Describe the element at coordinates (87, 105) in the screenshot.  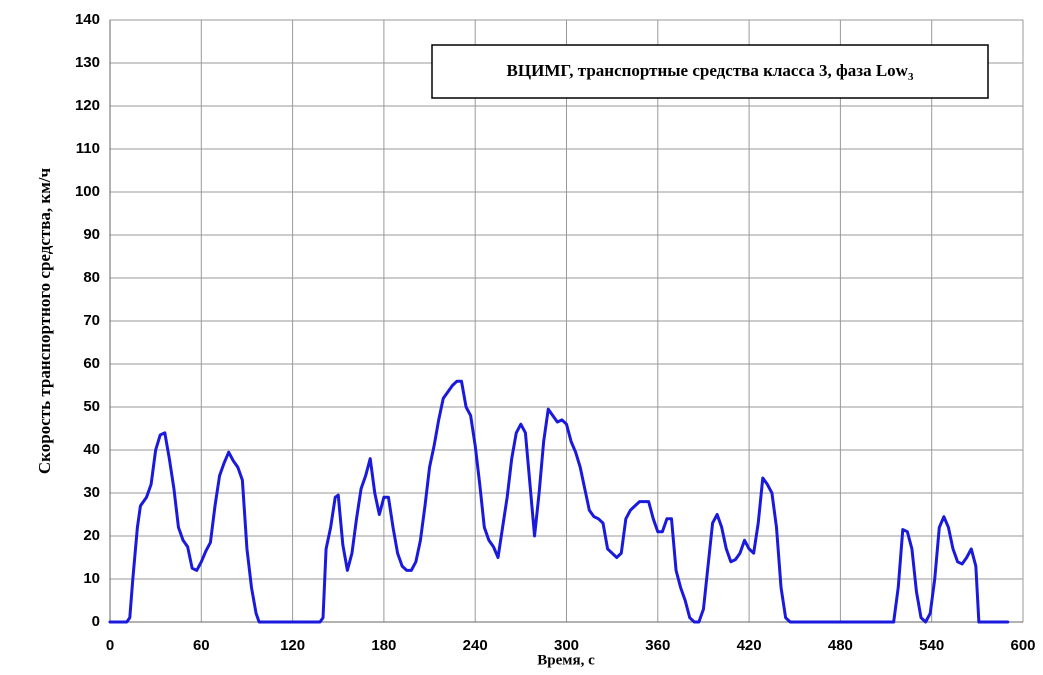
I see `y-tick-label: 120` at that location.